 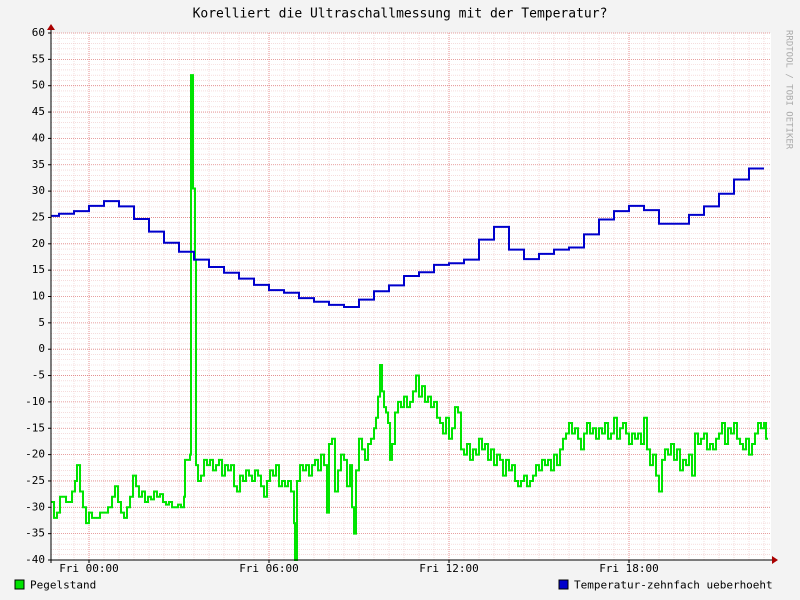 What do you see at coordinates (789, 90) in the screenshot?
I see `watermark: RRDTOOL / TOBI OETIKER` at bounding box center [789, 90].